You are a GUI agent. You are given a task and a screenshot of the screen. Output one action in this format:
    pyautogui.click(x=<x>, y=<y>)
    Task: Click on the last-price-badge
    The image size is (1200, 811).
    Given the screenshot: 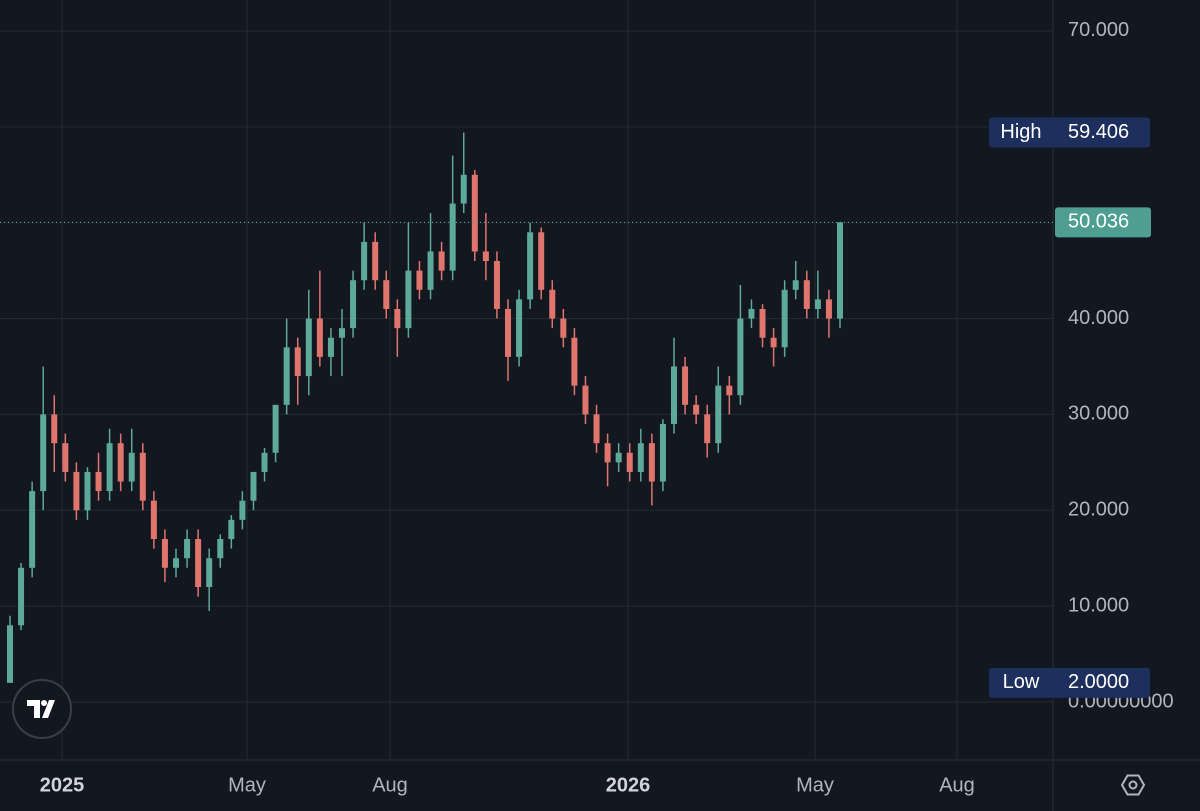 What is the action you would take?
    pyautogui.click(x=1103, y=222)
    